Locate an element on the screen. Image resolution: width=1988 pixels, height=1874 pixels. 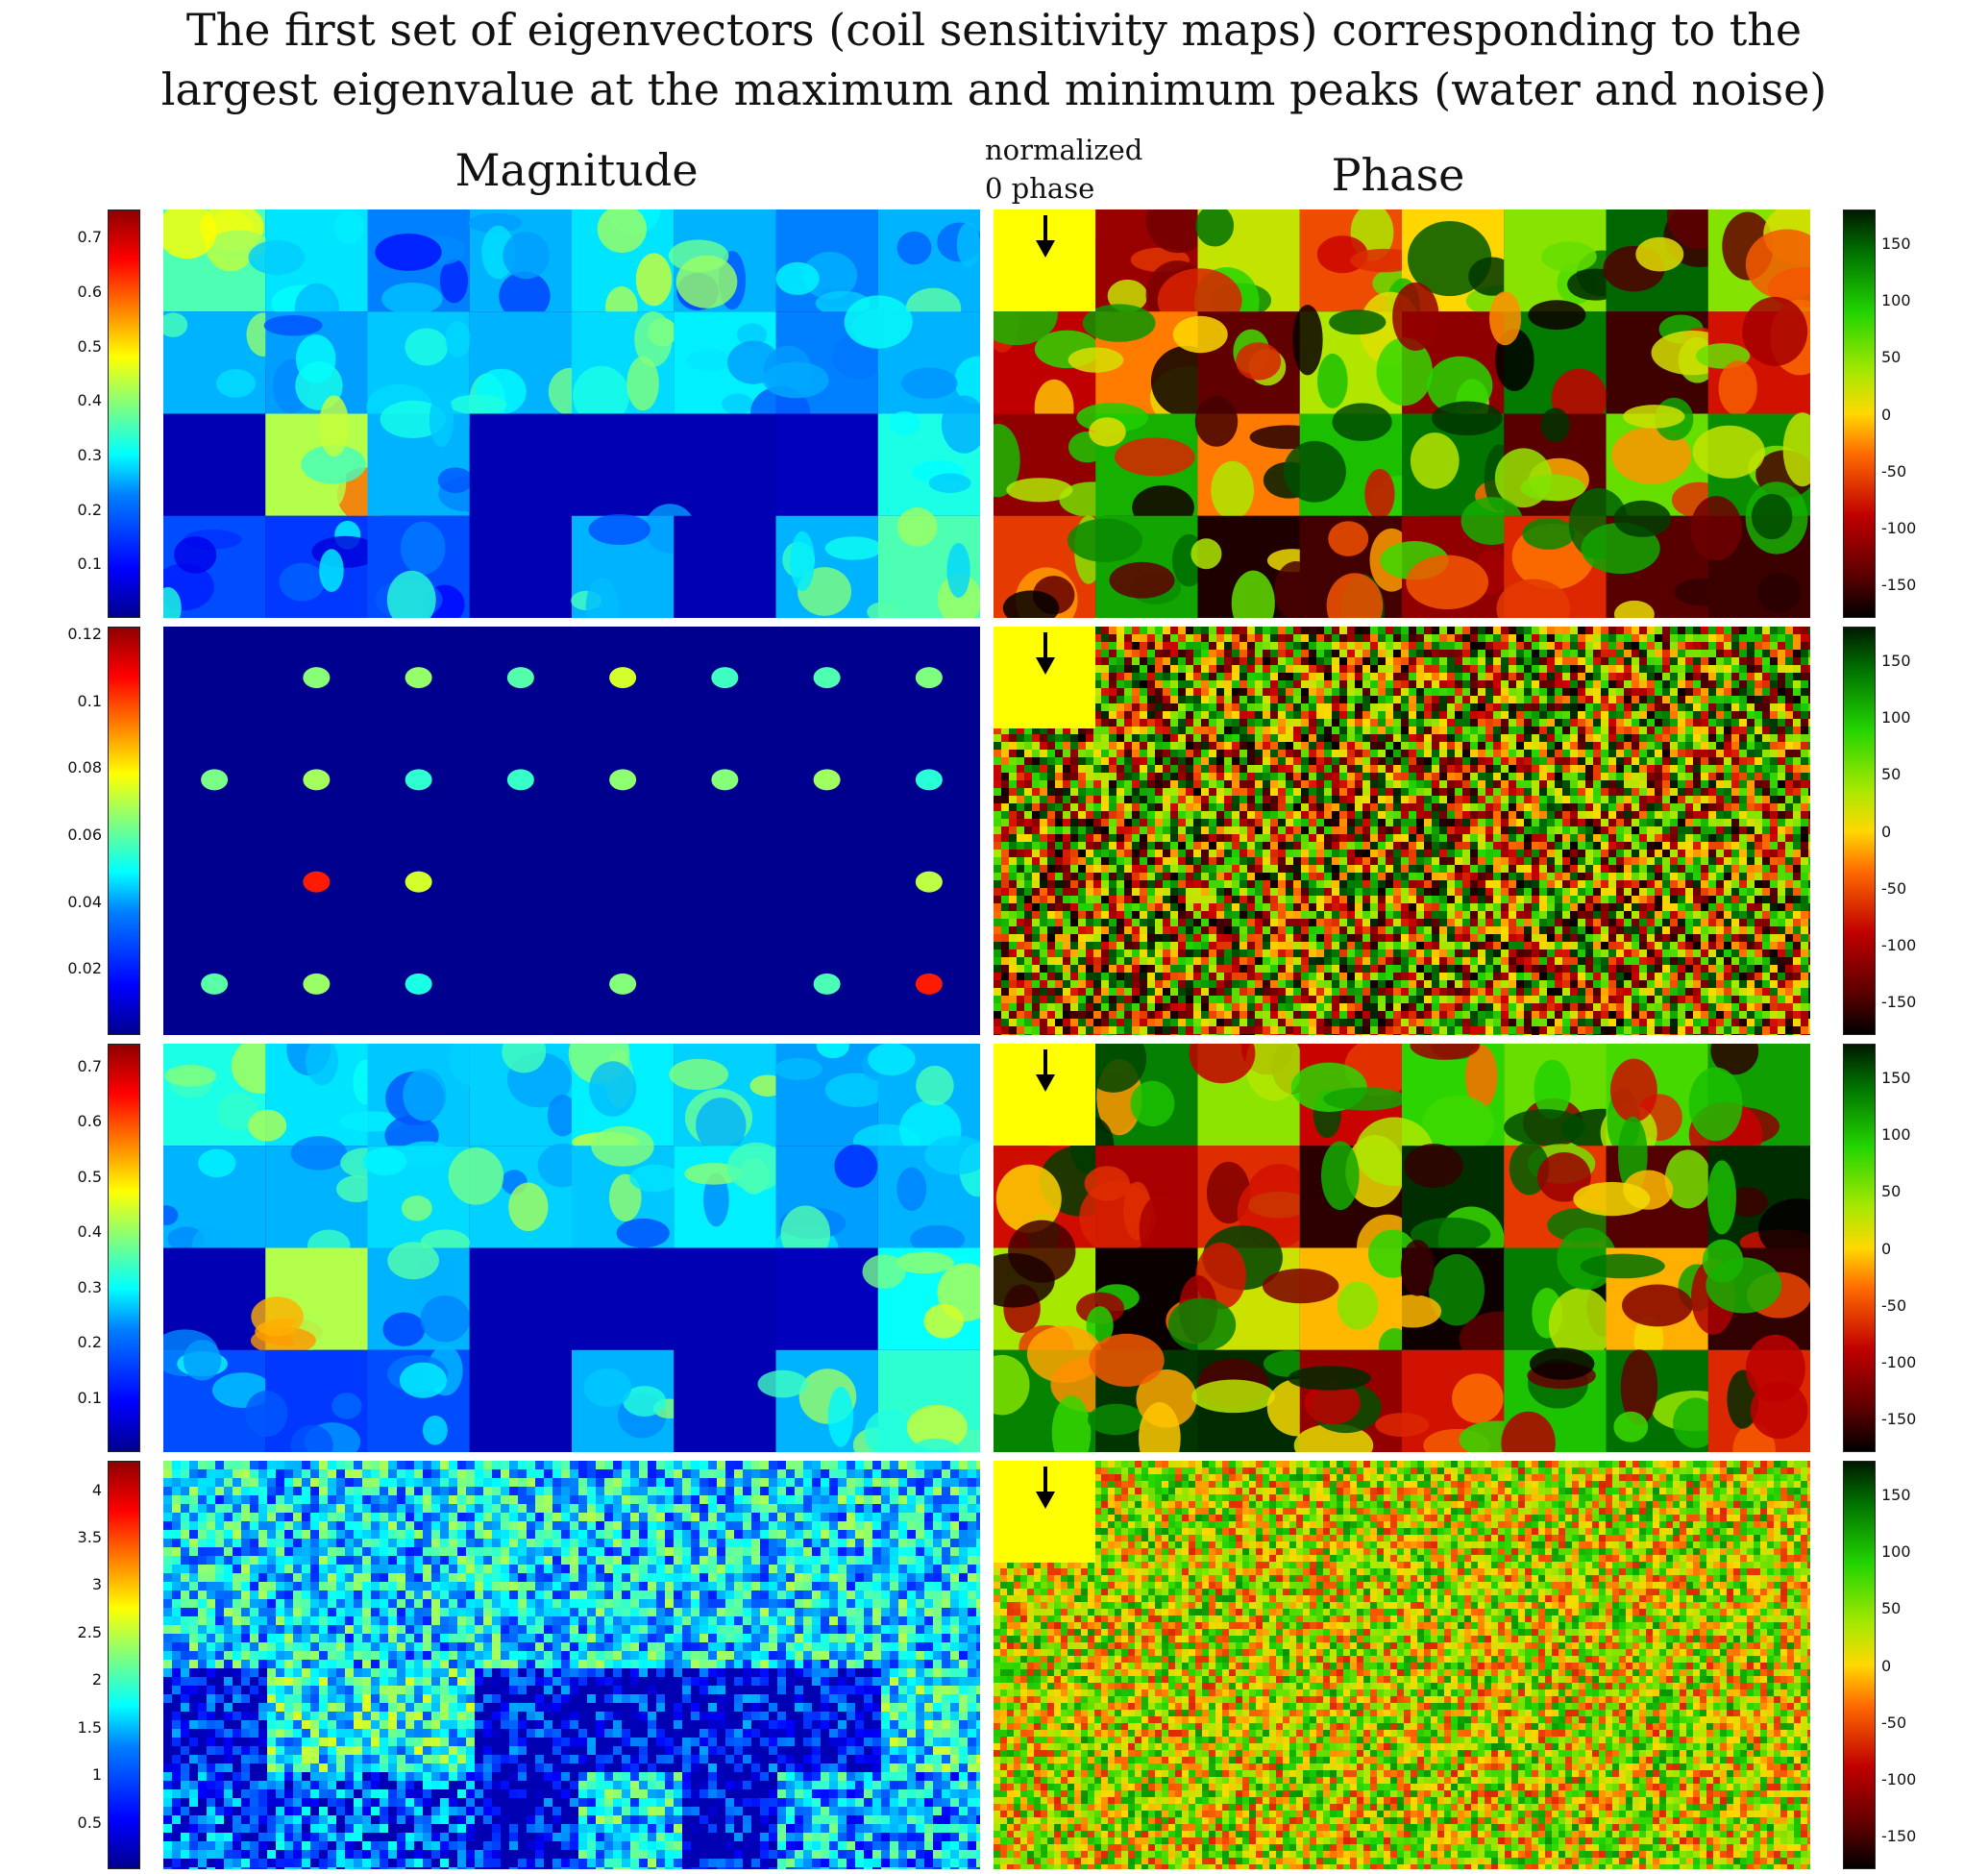
colorbar-tick-label: 0.08 is located at coordinates (84, 767).